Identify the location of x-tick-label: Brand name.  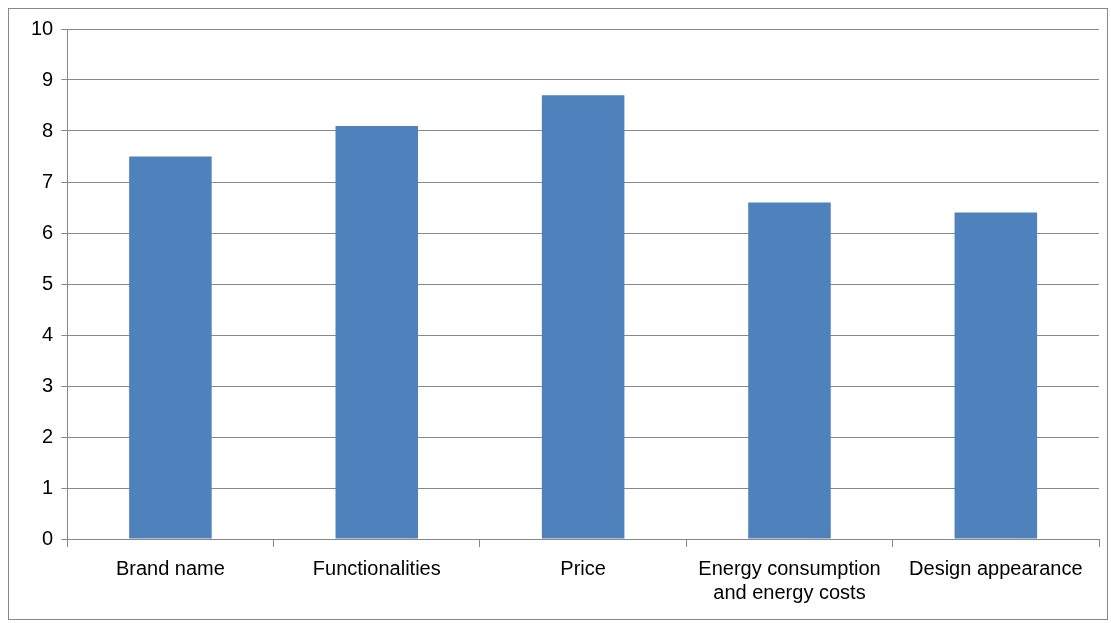
(170, 567).